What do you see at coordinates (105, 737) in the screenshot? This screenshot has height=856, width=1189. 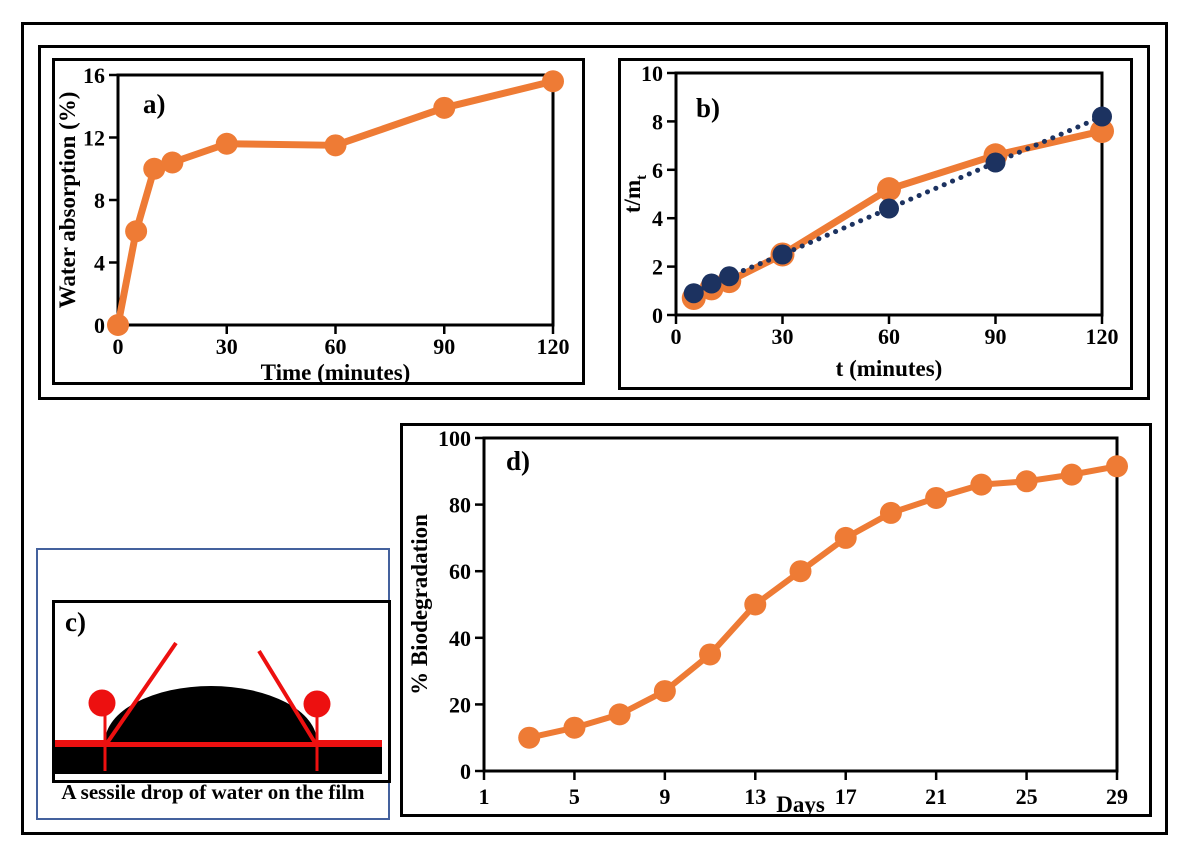 I see `left-pin-stem` at bounding box center [105, 737].